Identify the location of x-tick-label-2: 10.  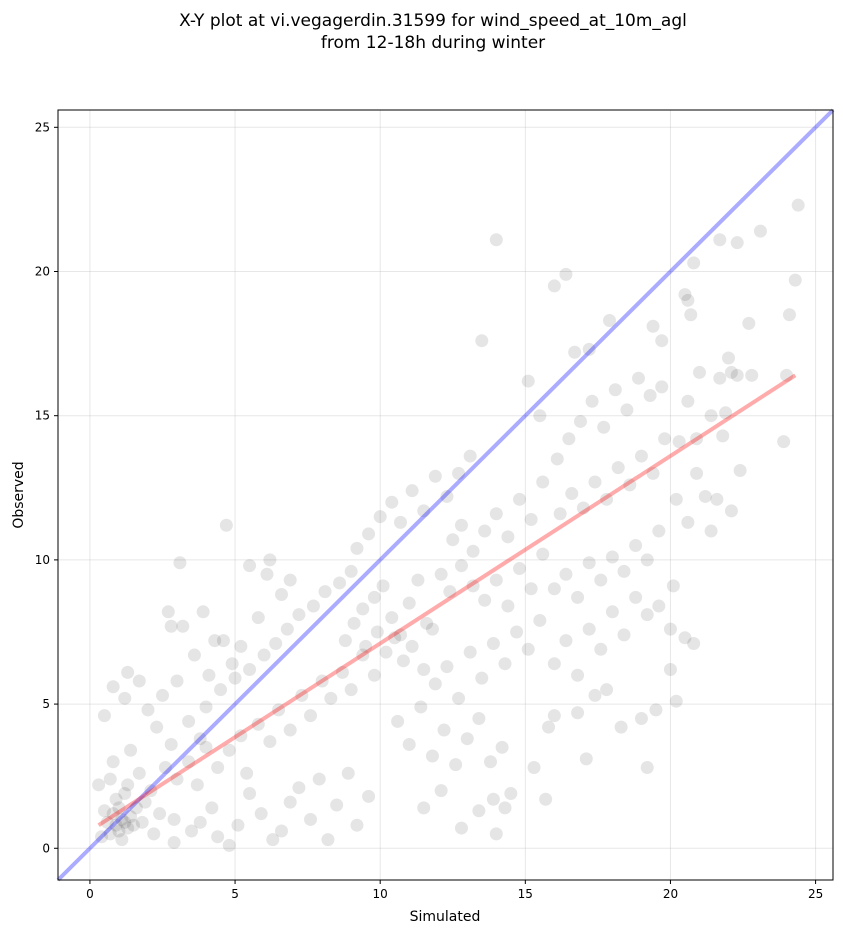
(380, 894).